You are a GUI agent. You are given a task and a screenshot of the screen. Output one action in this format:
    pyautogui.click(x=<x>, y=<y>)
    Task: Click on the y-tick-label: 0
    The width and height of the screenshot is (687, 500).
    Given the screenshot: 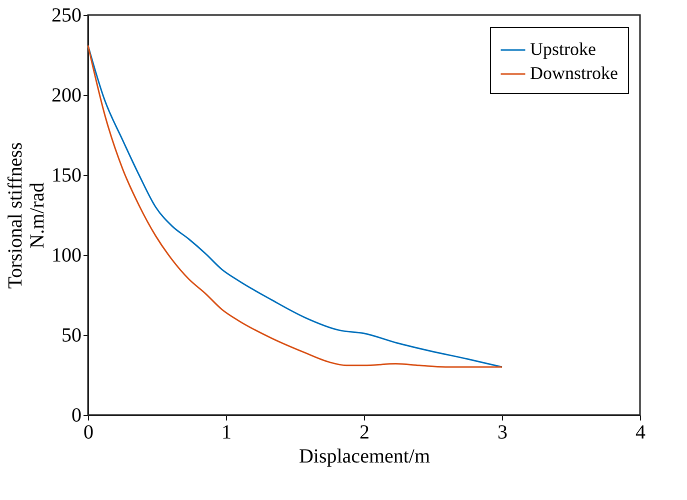 What is the action you would take?
    pyautogui.click(x=77, y=415)
    